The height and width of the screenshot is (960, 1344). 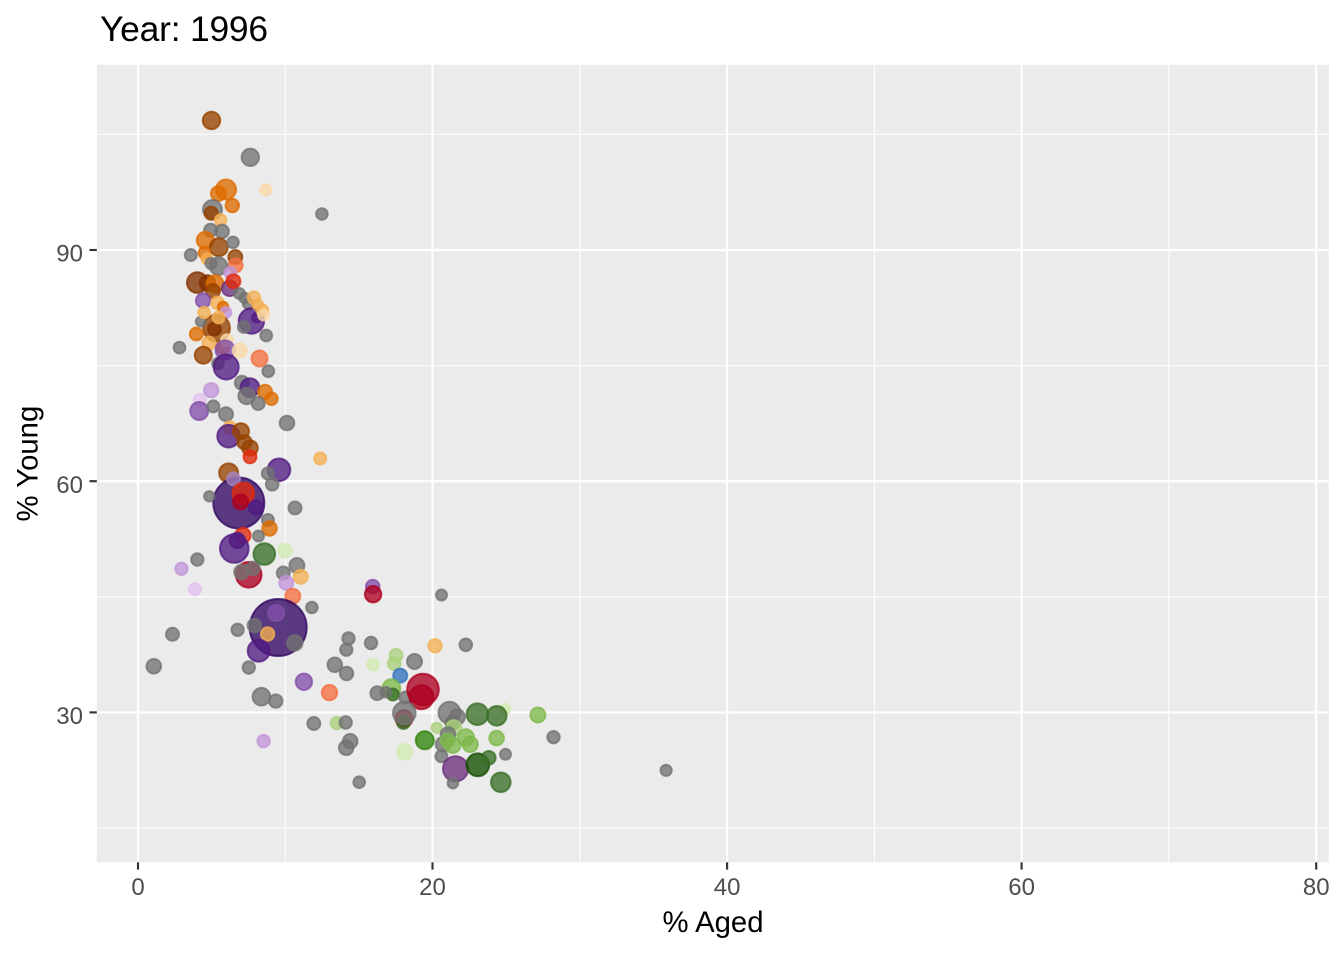 What do you see at coordinates (137, 887) in the screenshot?
I see `svg-text: 0` at bounding box center [137, 887].